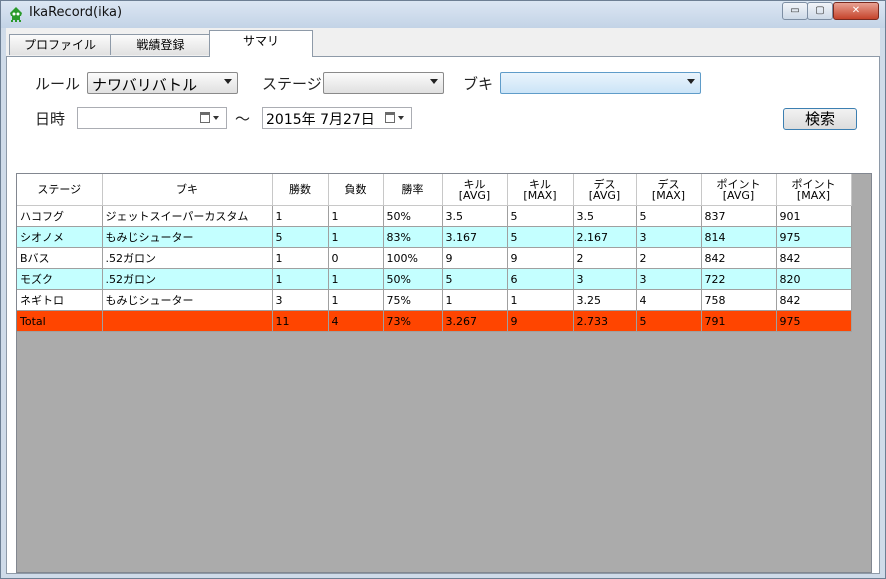  I want to click on table-cell: 901, so click(813, 216).